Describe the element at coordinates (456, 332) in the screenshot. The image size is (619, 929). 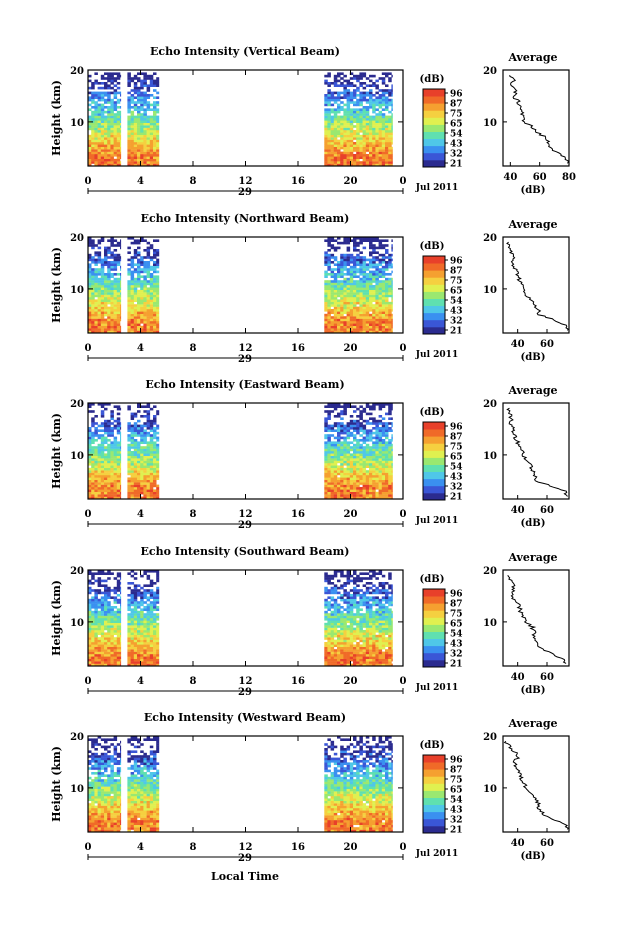
I see `colorbar-tick-label: 21` at that location.